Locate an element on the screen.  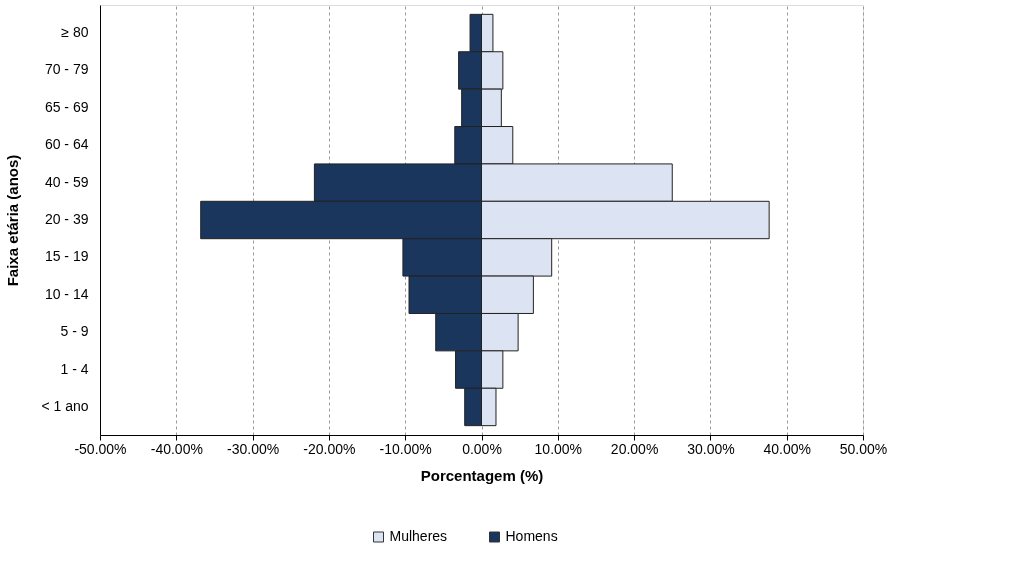
x-axis-title: Porcentagem (%) is located at coordinates (482, 475).